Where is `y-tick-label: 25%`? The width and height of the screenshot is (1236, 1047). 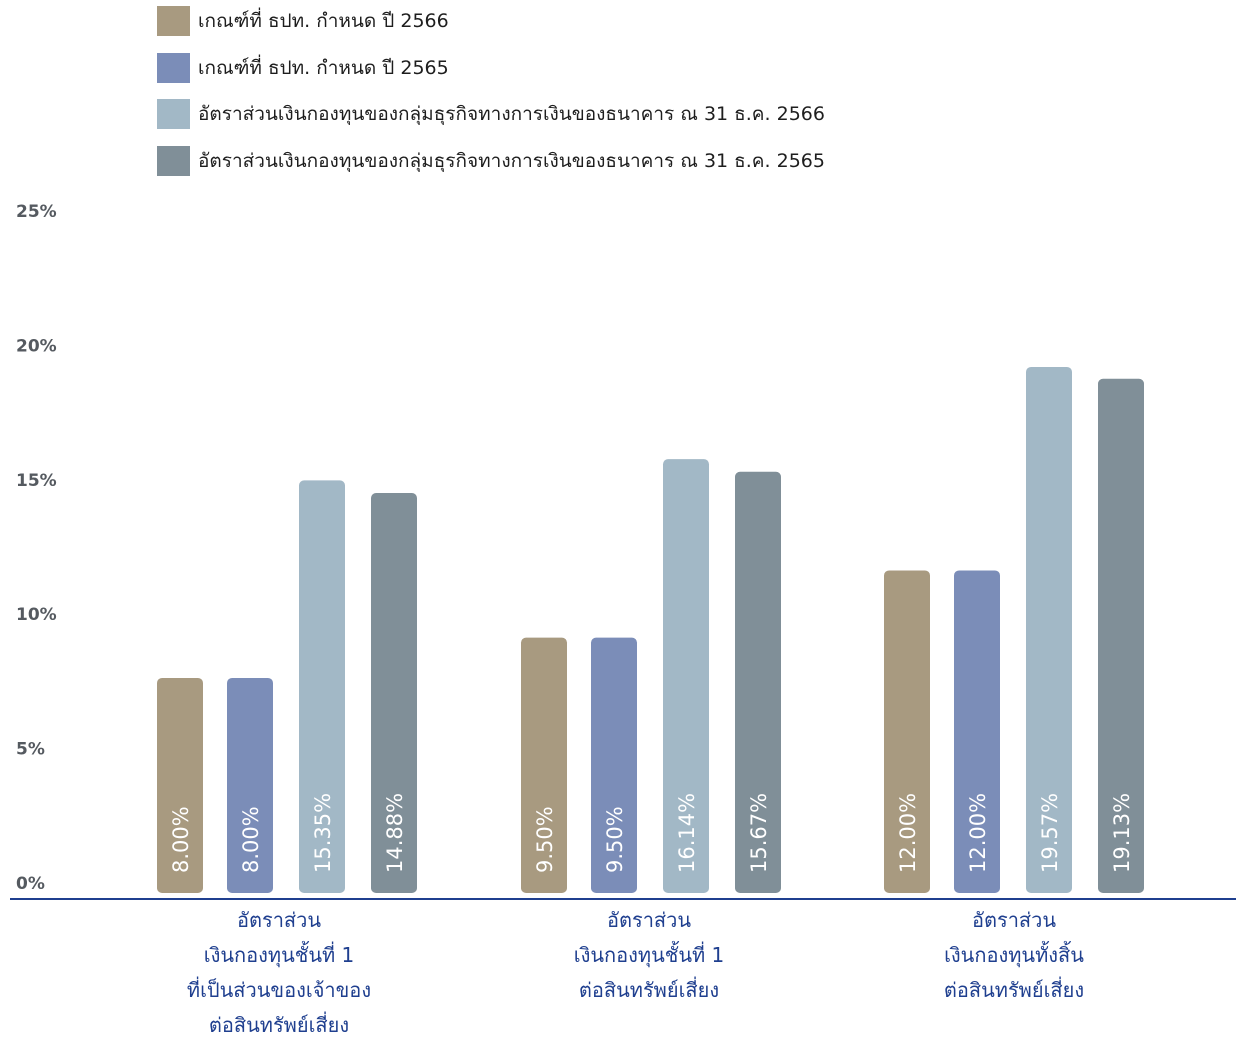 y-tick-label: 25% is located at coordinates (36, 212).